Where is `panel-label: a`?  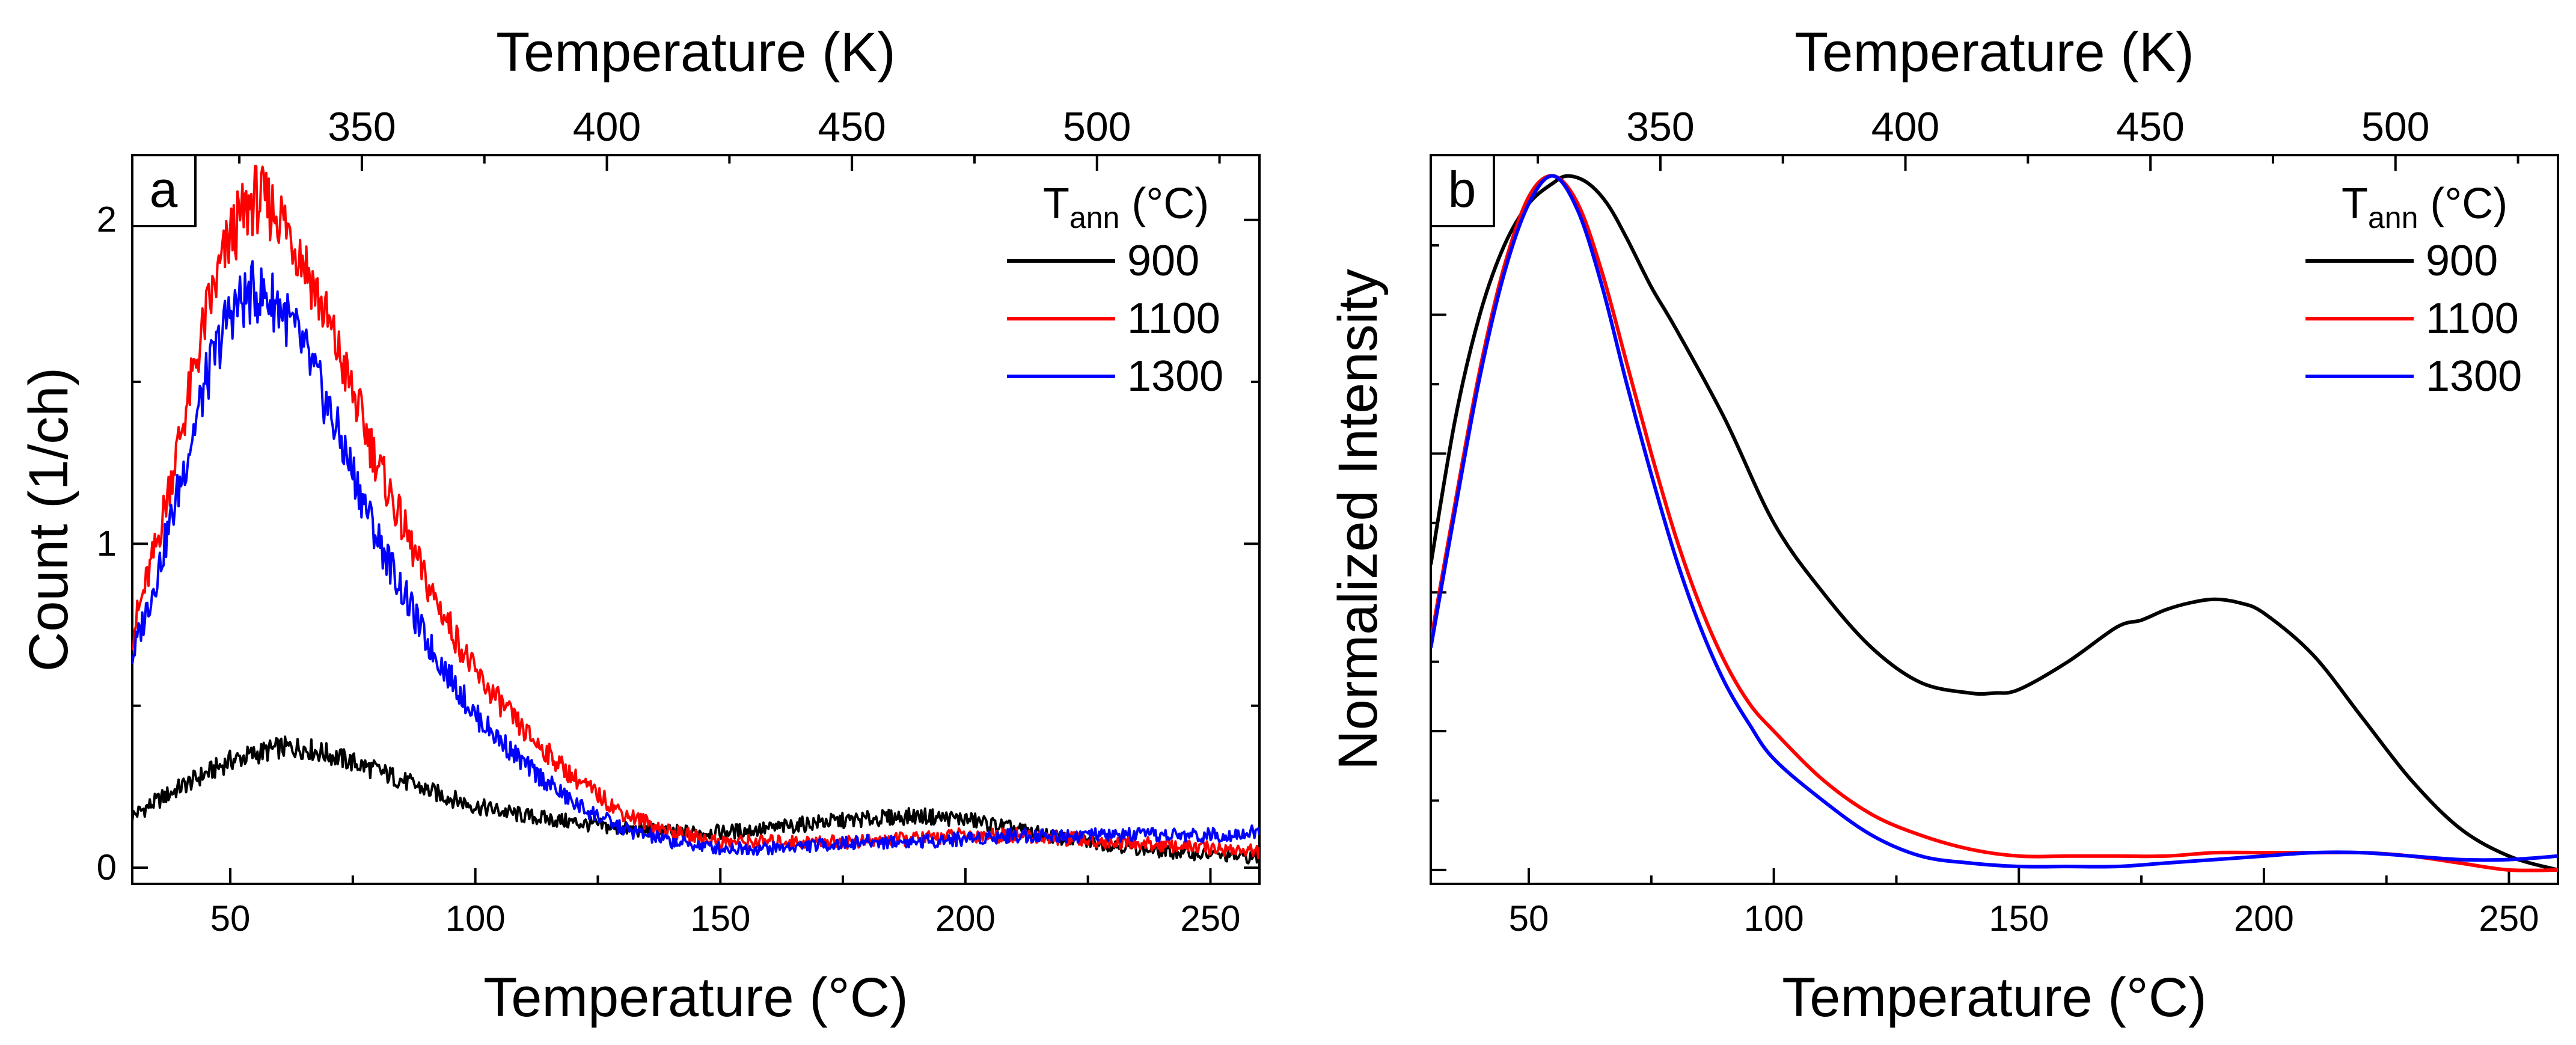 panel-label: a is located at coordinates (164, 189).